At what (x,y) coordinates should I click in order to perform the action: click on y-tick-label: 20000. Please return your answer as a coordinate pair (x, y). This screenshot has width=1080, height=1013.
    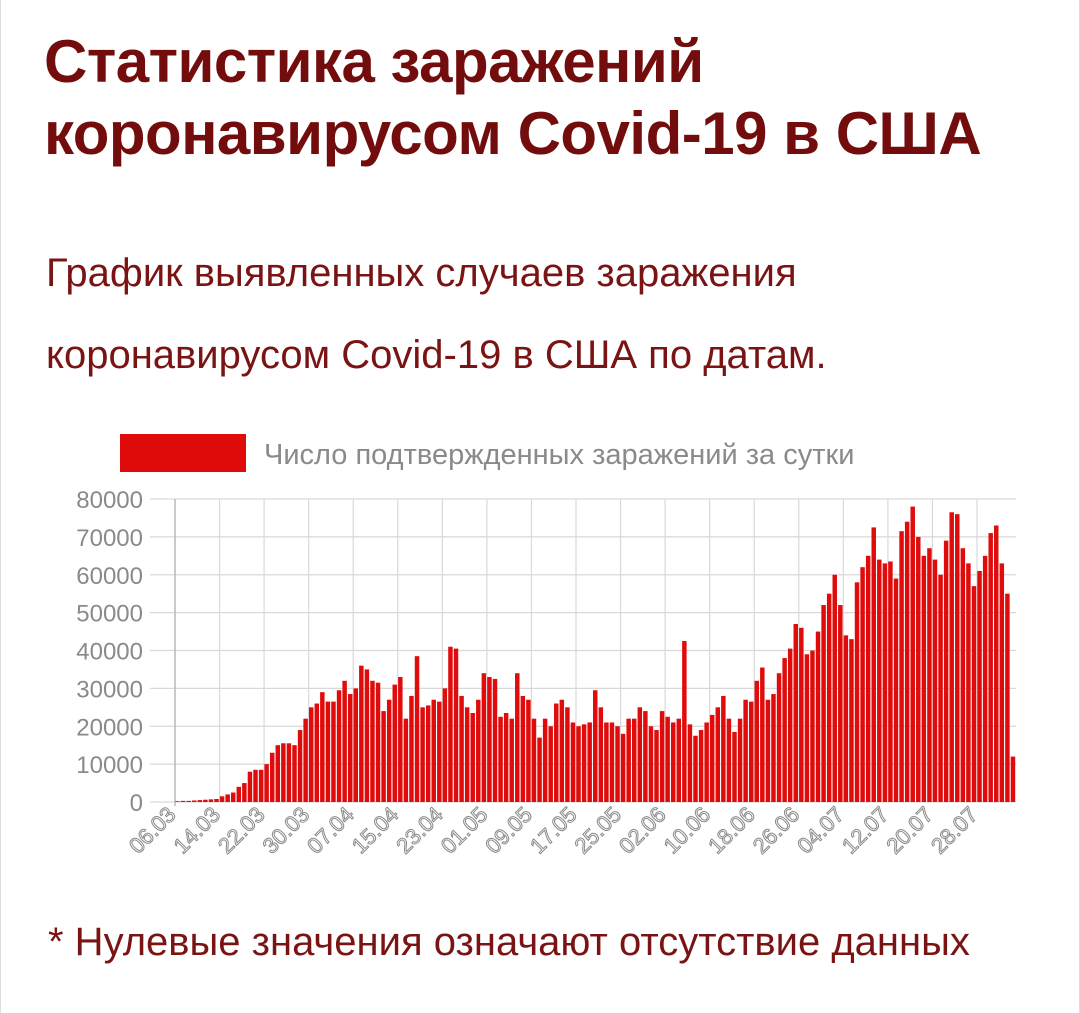
    Looking at the image, I should click on (109, 727).